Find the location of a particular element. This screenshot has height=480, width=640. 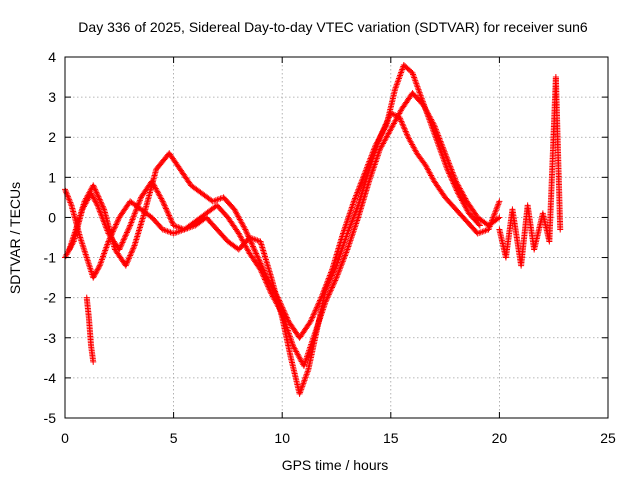

x-tick-label: 20 is located at coordinates (500, 438).